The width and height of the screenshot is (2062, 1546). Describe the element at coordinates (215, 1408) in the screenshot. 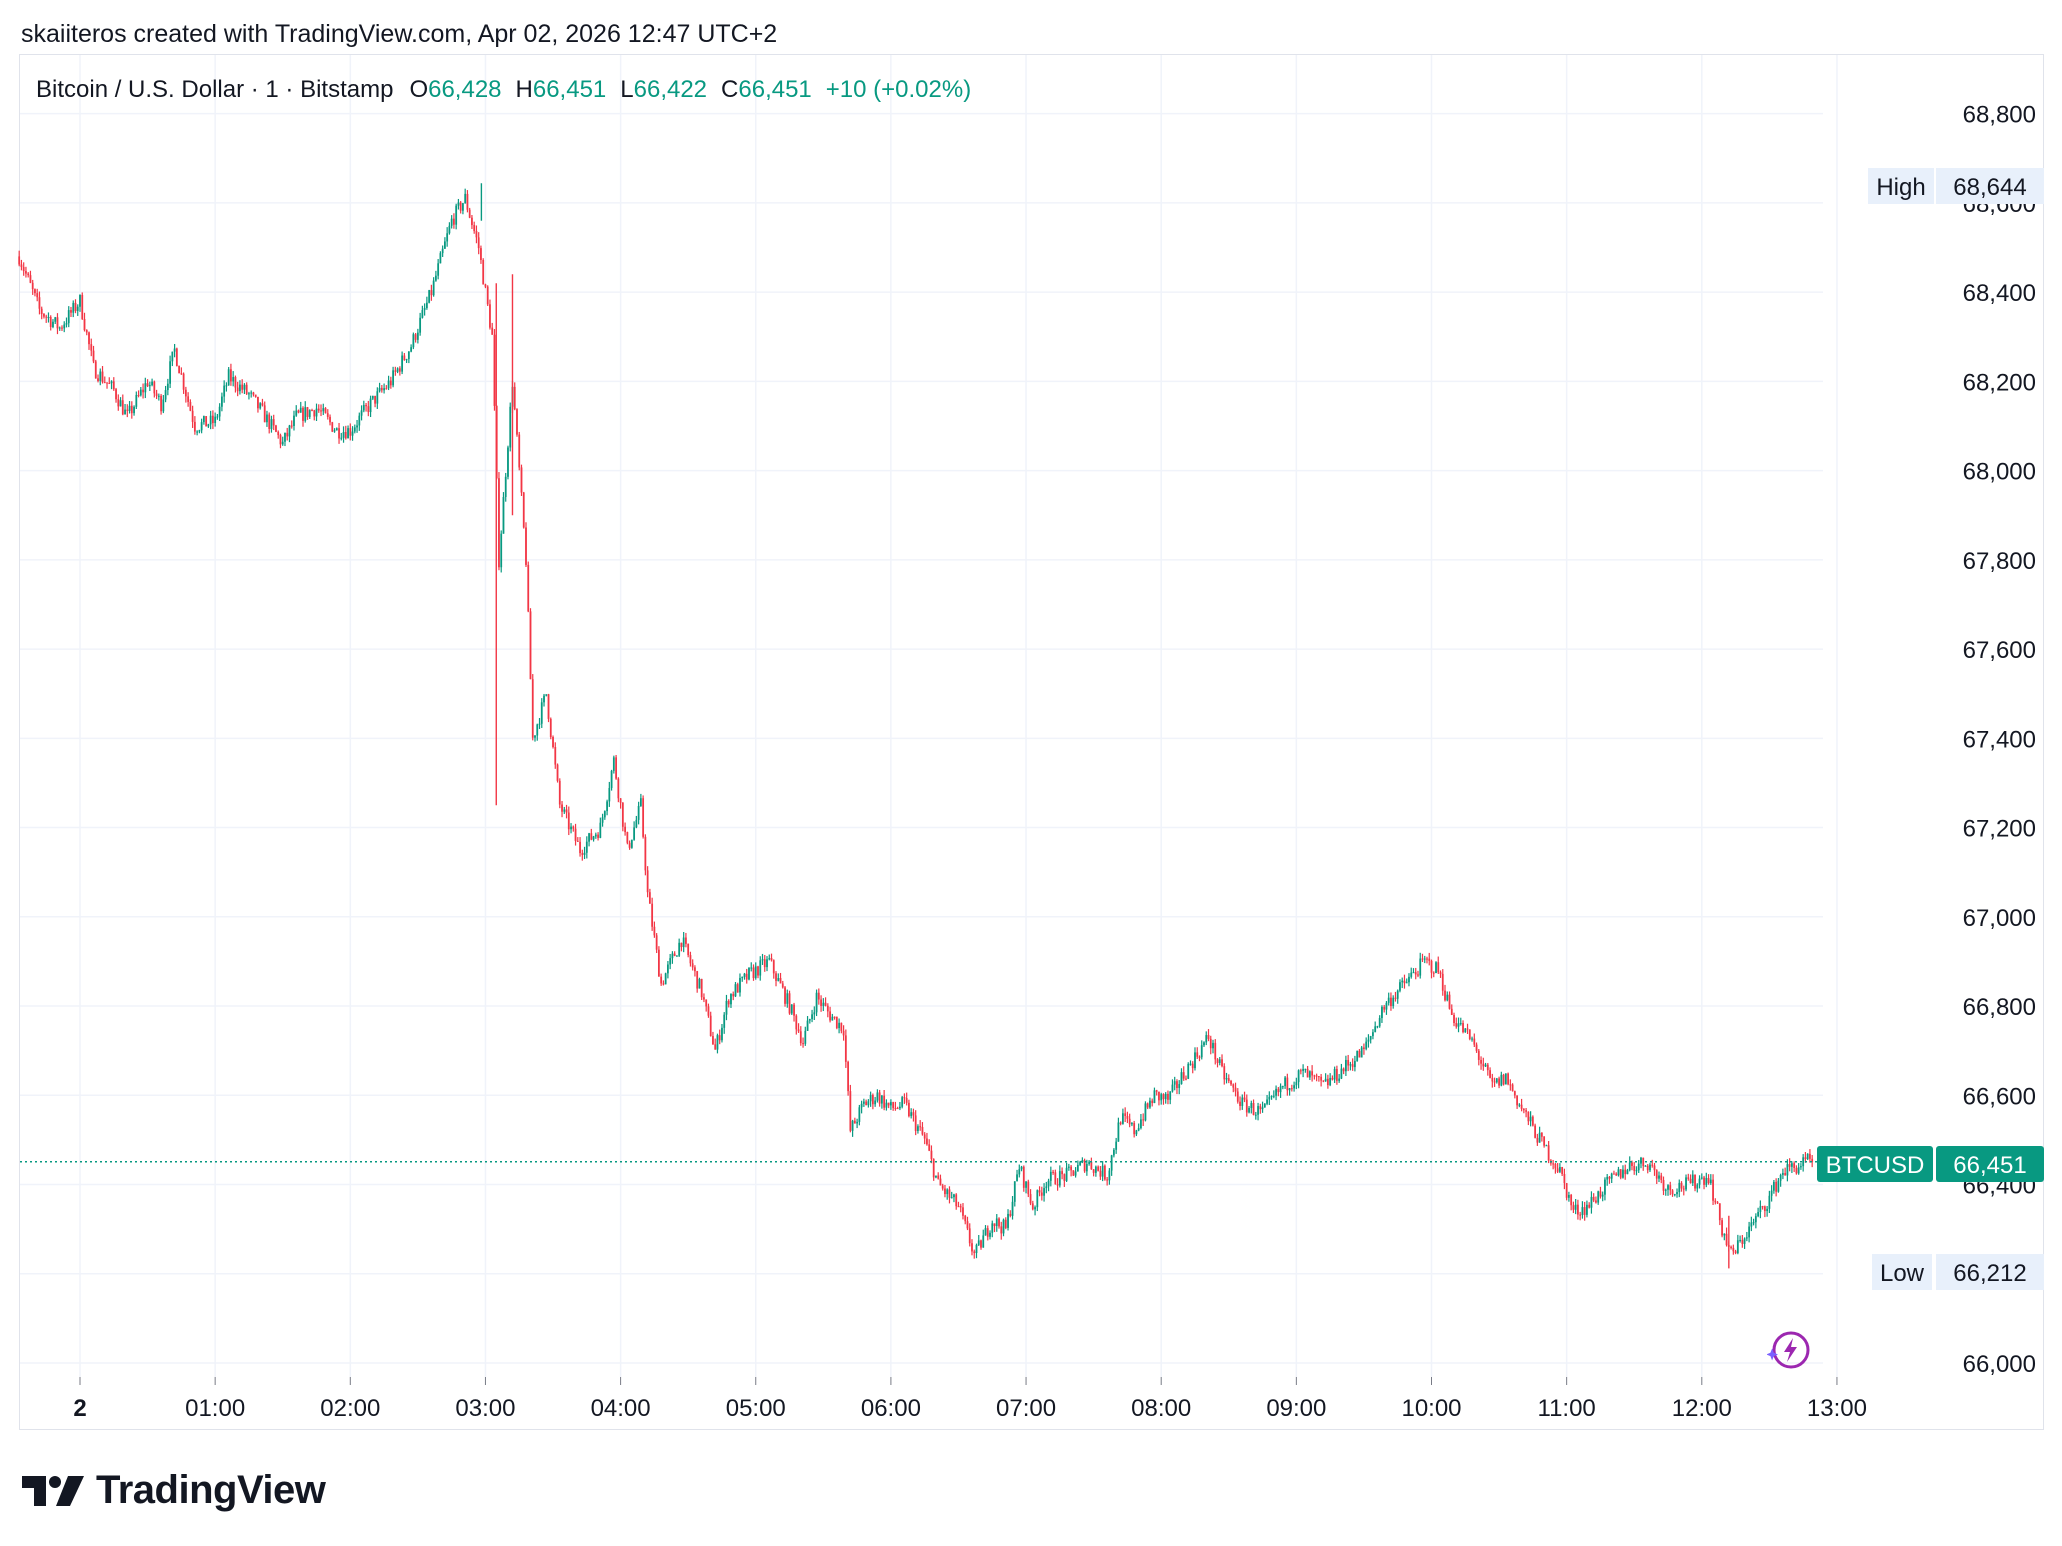

I see `x-tick-label: 01:00` at that location.